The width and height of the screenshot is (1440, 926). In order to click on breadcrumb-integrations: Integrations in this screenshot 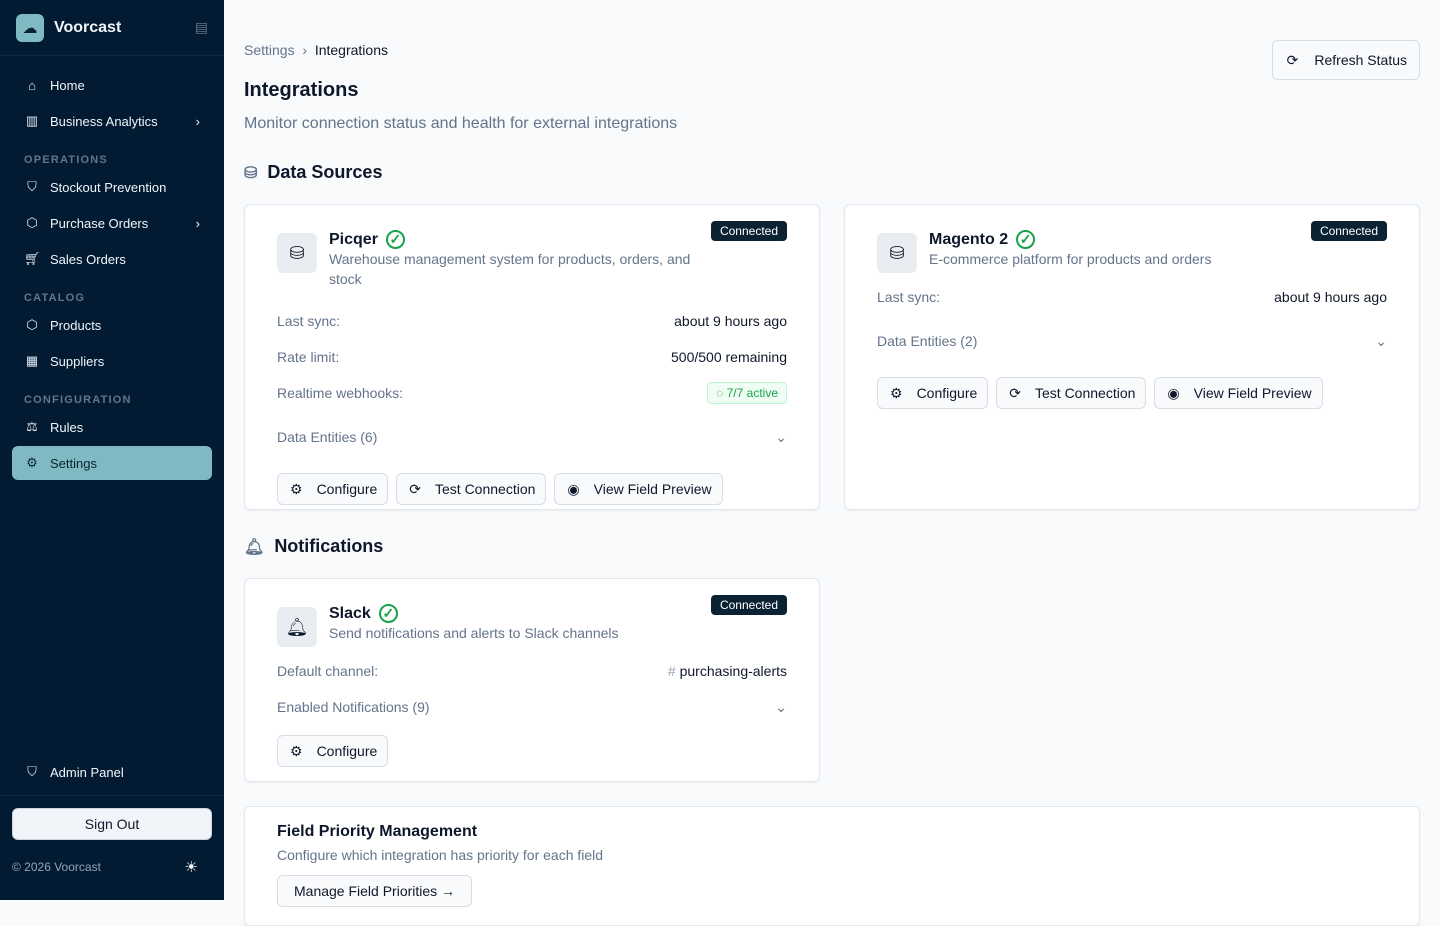, I will do `click(351, 50)`.